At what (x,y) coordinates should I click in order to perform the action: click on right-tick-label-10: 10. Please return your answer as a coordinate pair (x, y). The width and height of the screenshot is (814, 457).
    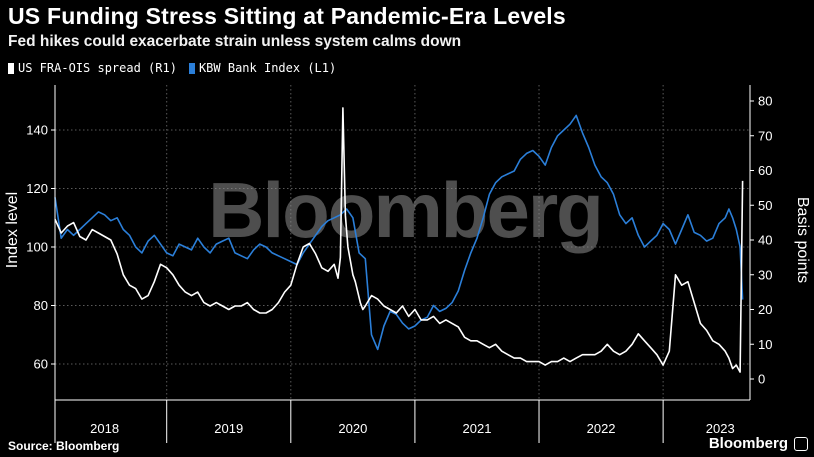
    Looking at the image, I should click on (765, 344).